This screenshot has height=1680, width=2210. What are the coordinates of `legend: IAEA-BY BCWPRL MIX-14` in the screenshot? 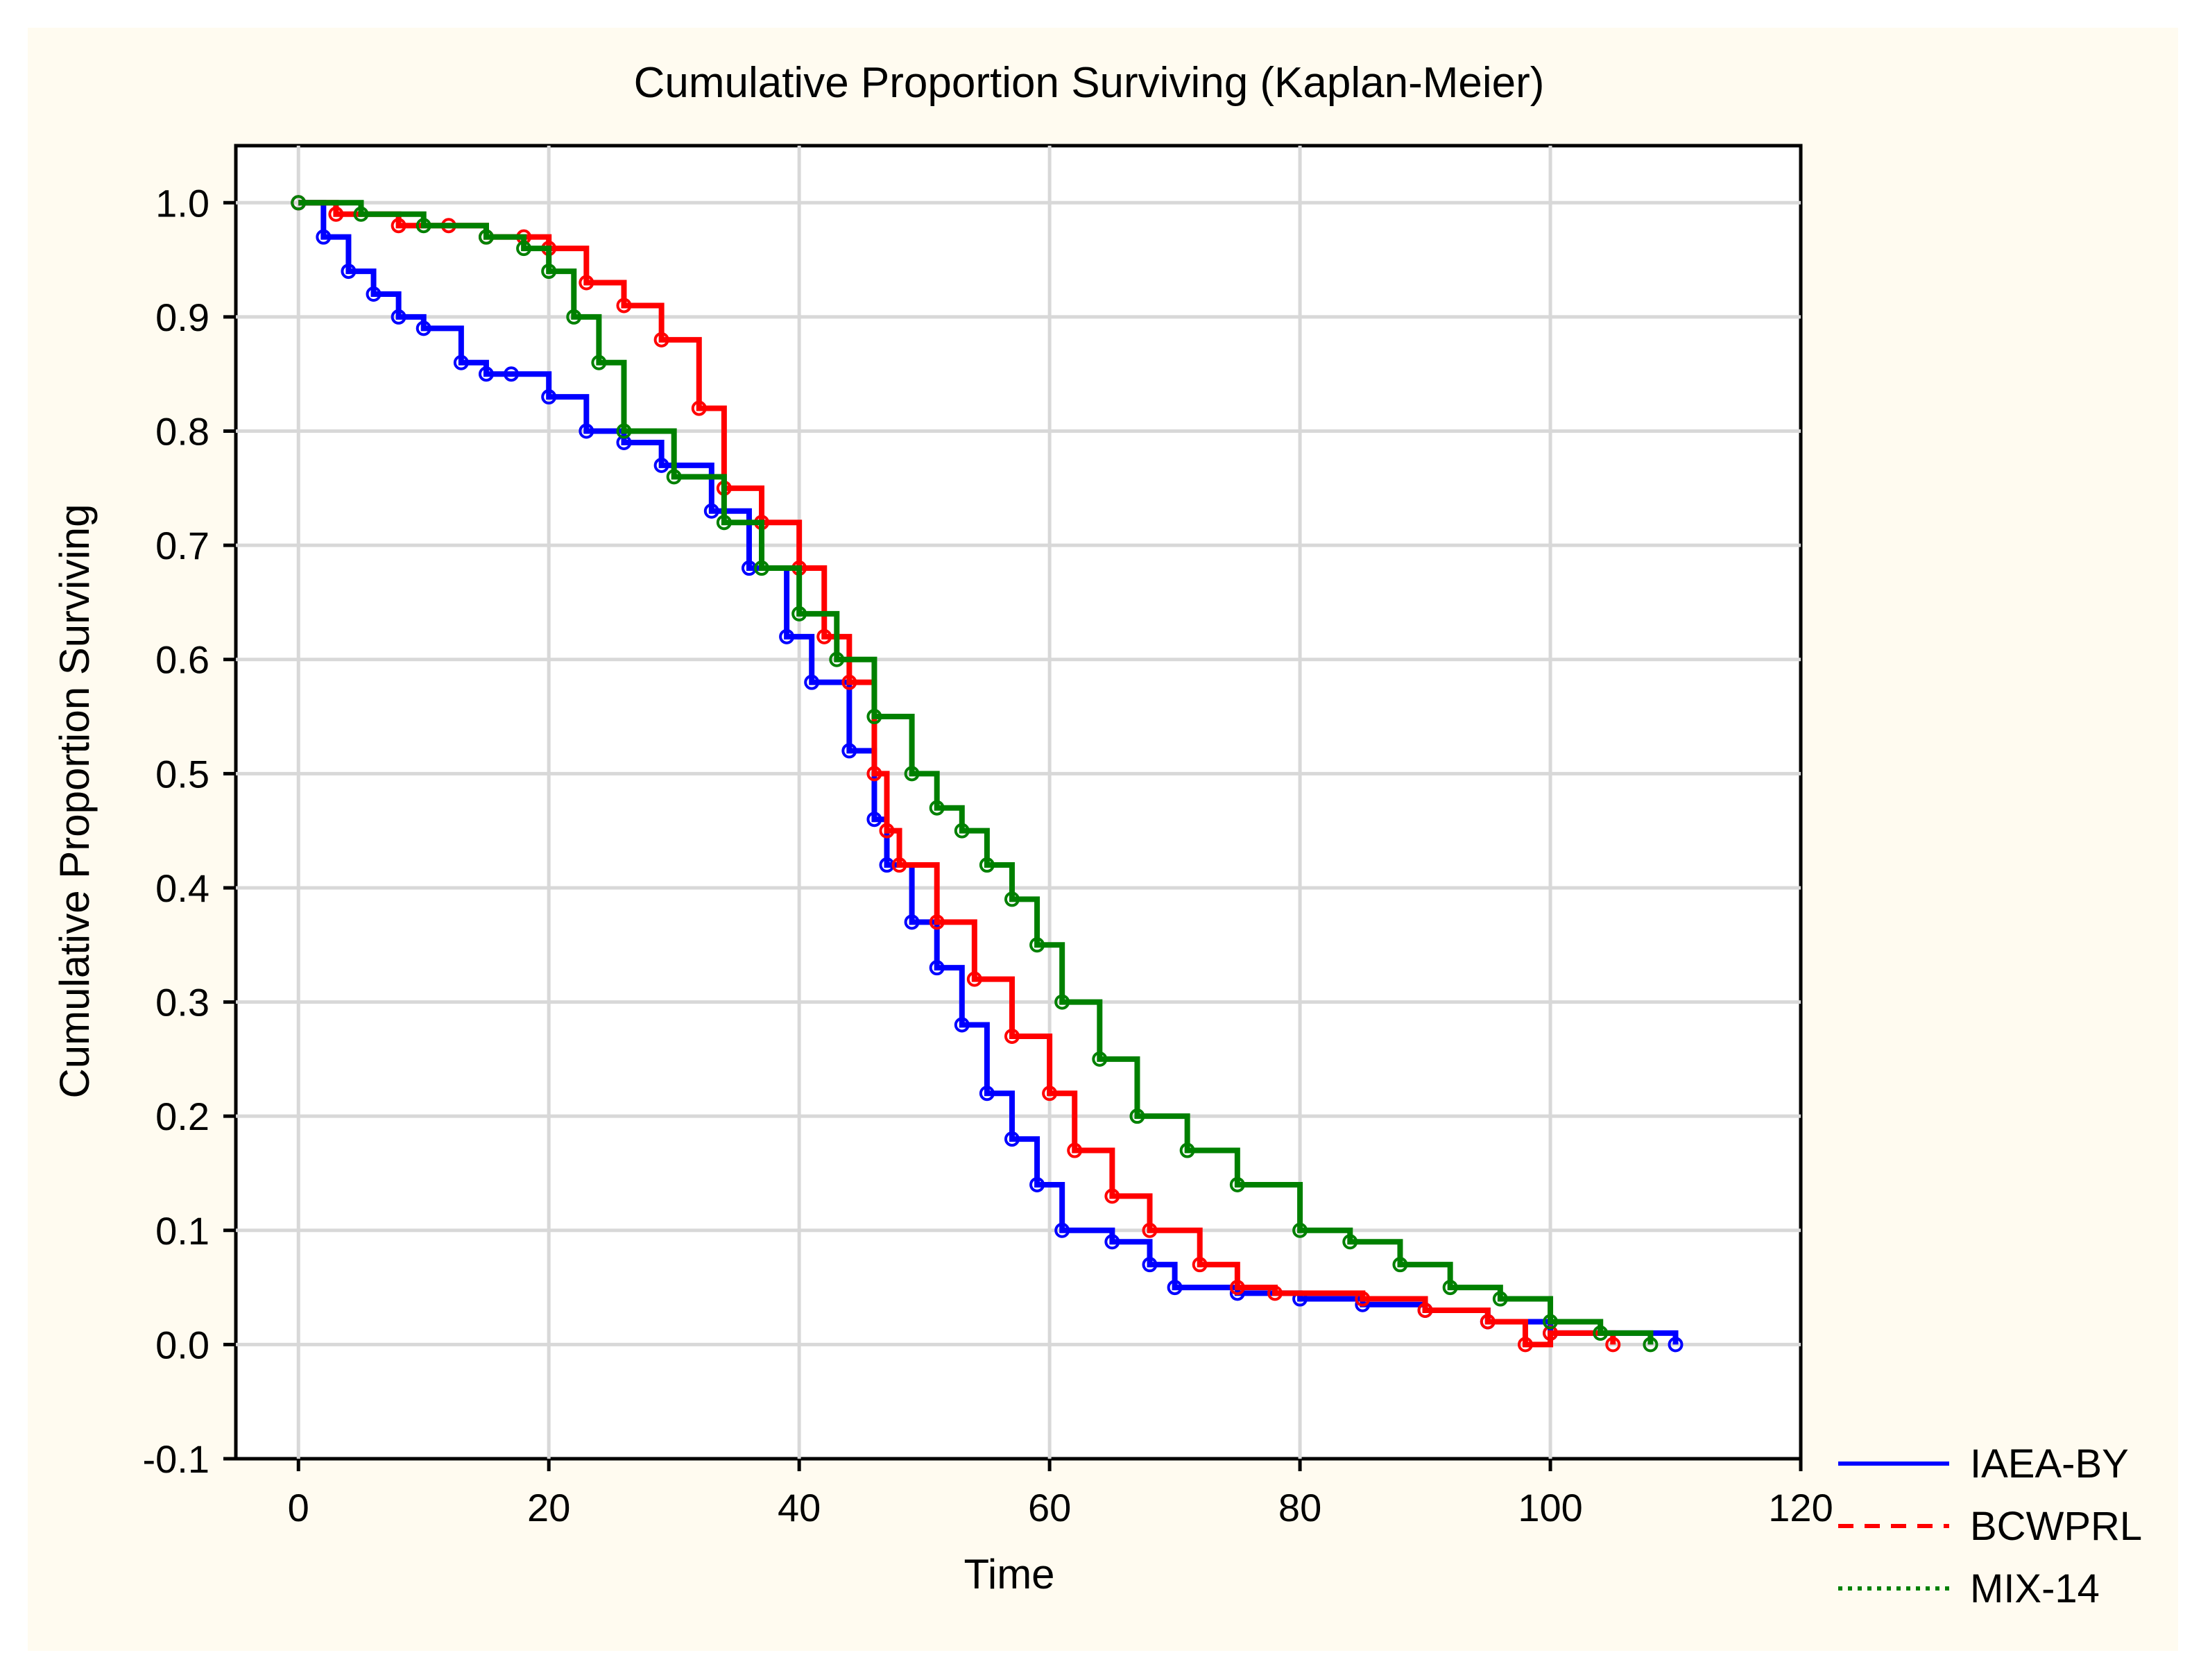 It's located at (1990, 1526).